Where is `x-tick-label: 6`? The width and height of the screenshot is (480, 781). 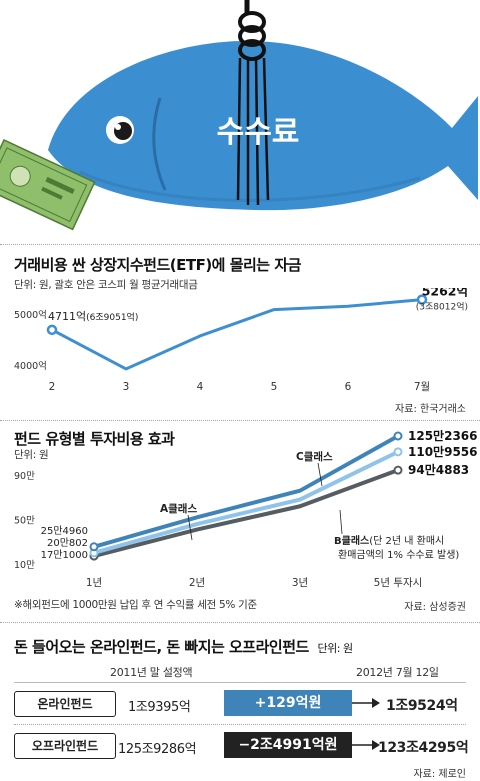
x-tick-label: 6 is located at coordinates (348, 387).